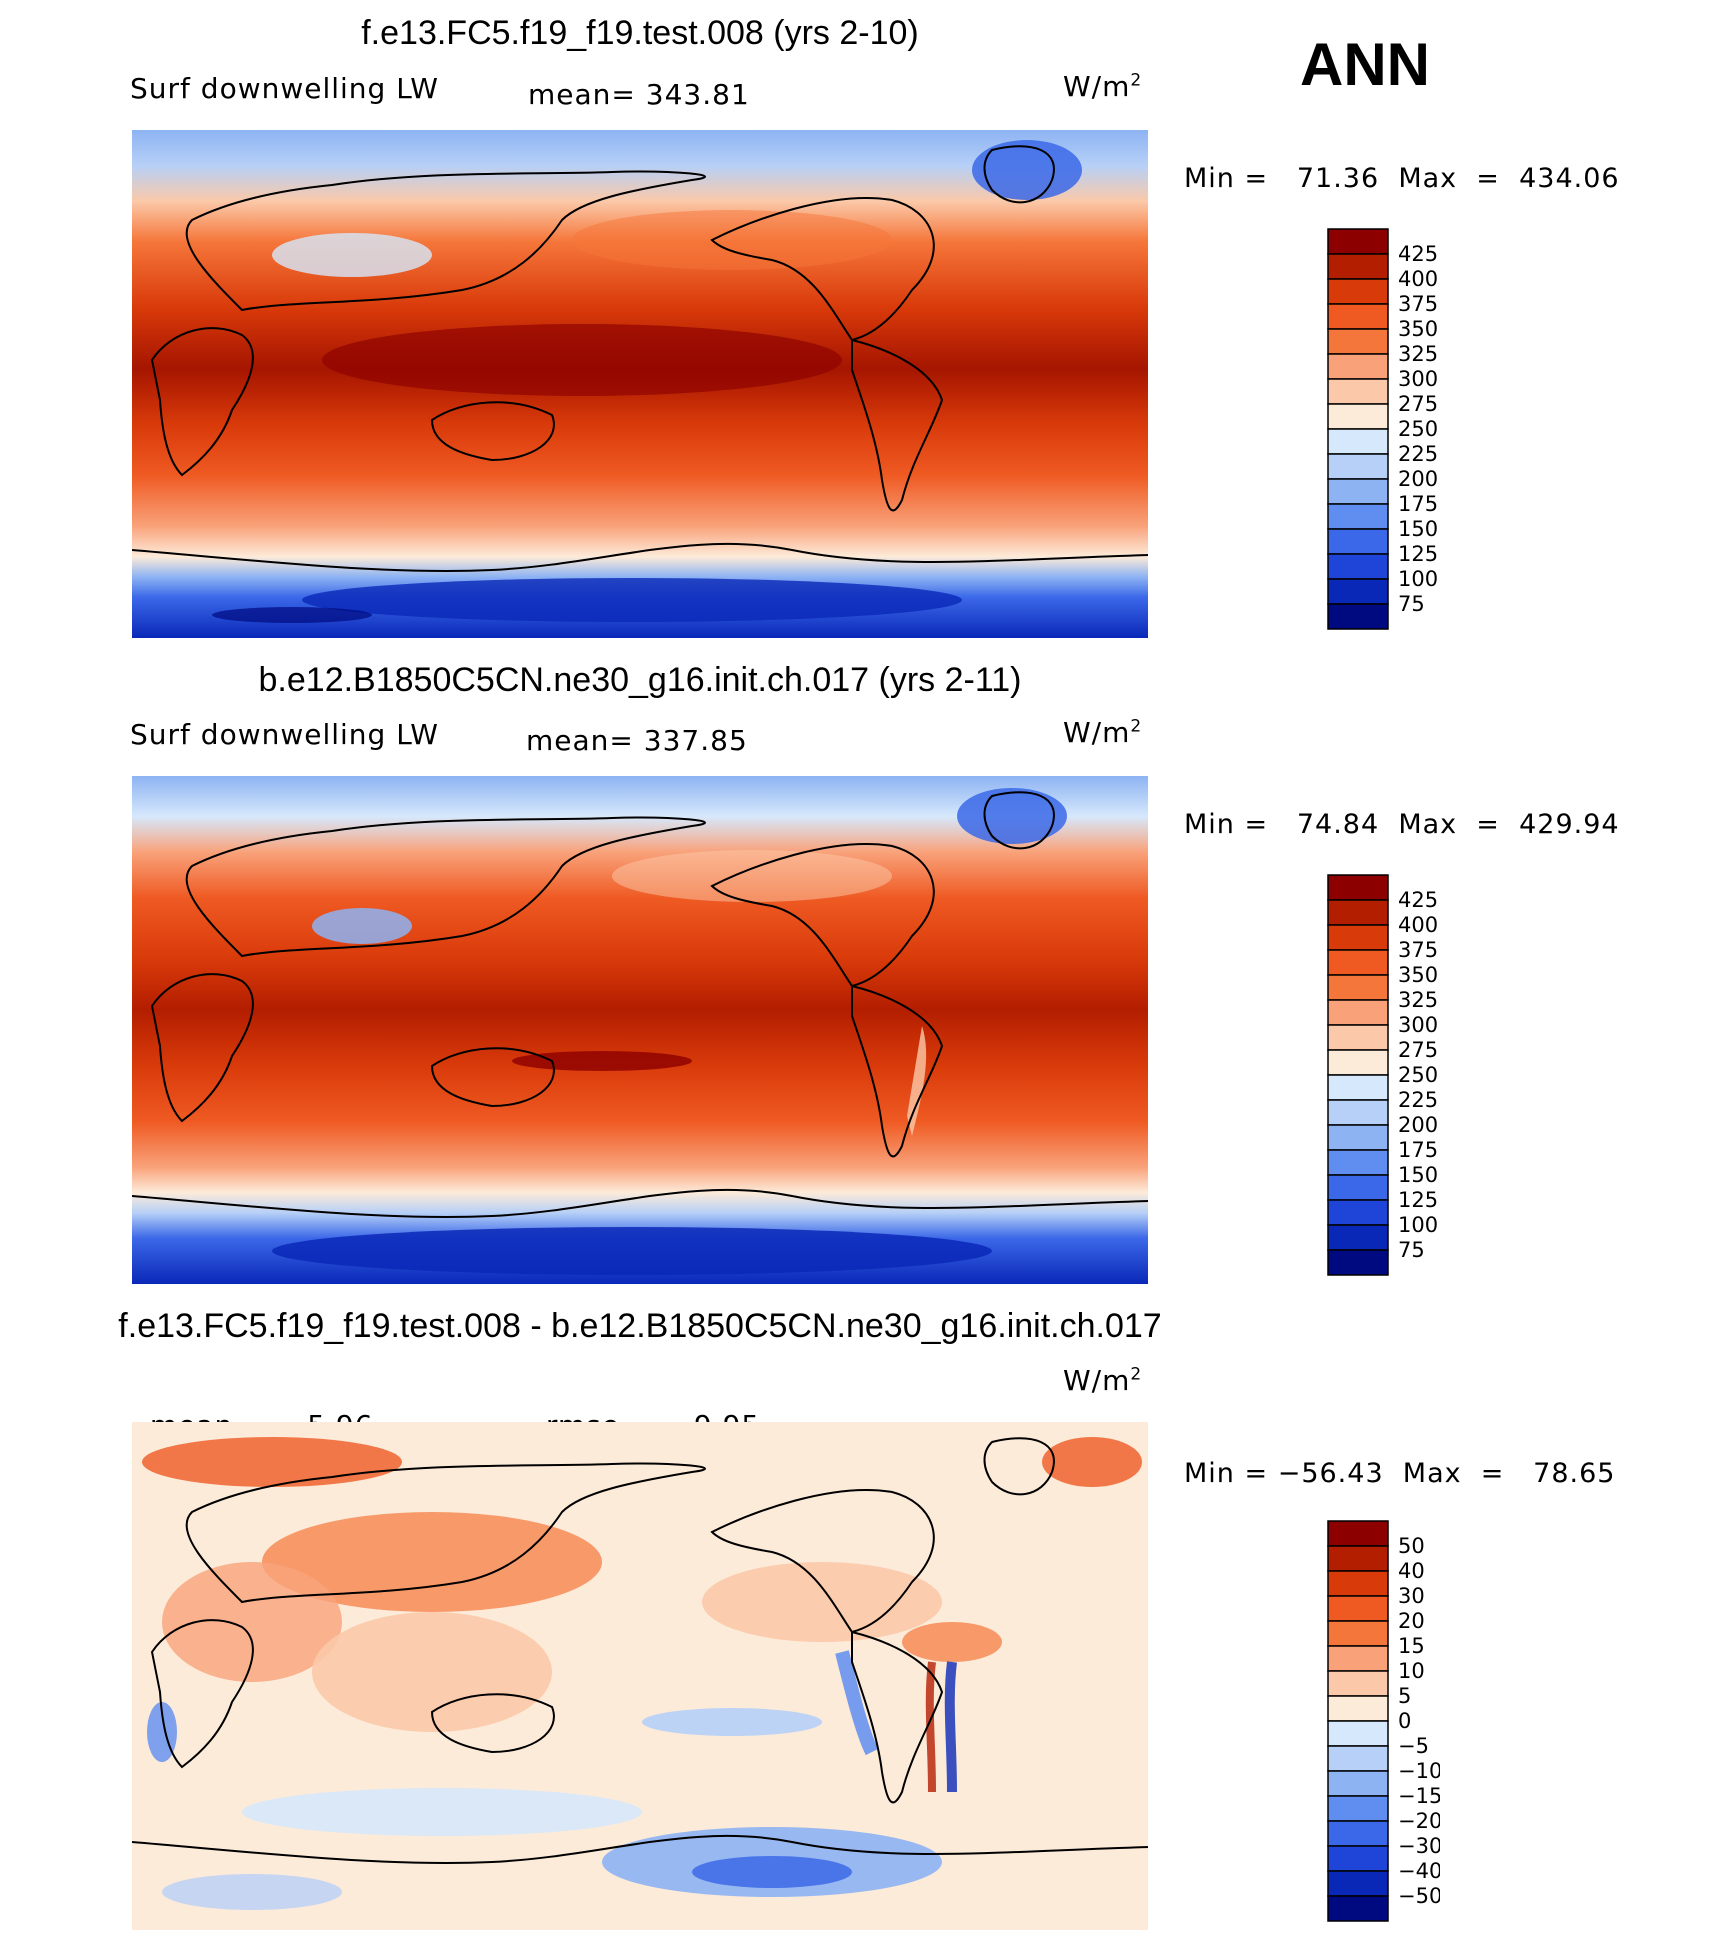  I want to click on panel-2-mean-label: mean=, so click(580, 740).